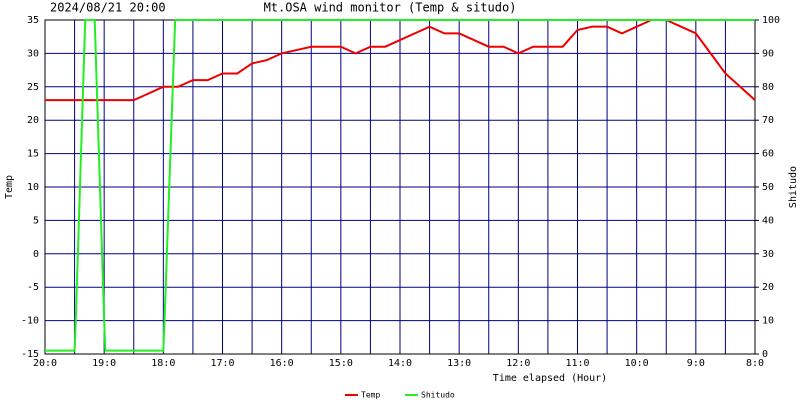 The width and height of the screenshot is (800, 400). What do you see at coordinates (768, 187) in the screenshot?
I see `y2-tick-label: 50` at bounding box center [768, 187].